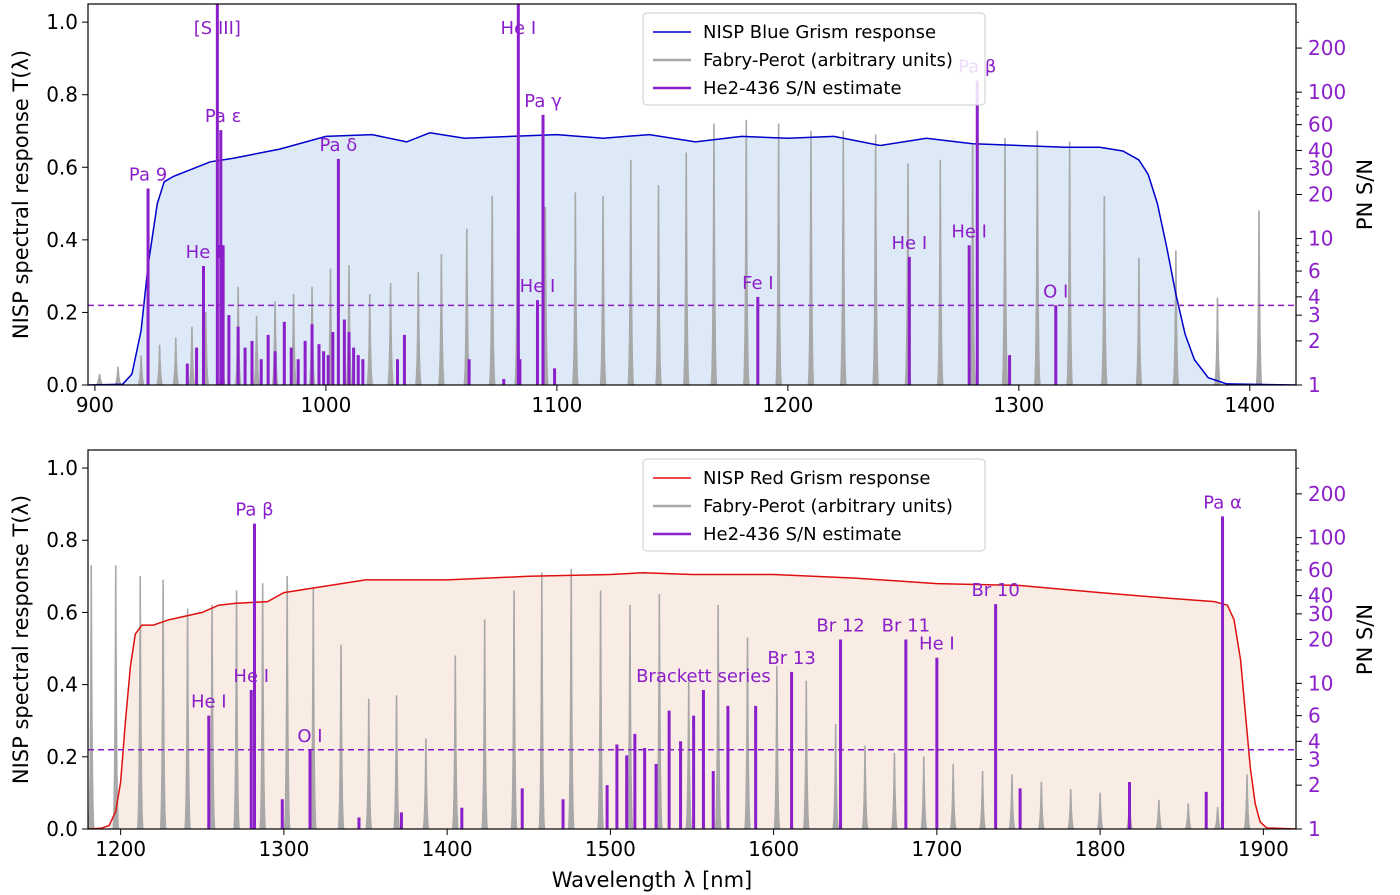  Describe the element at coordinates (21, 639) in the screenshot. I see `y-axis-label: NISP spectral response T(λ)` at that location.